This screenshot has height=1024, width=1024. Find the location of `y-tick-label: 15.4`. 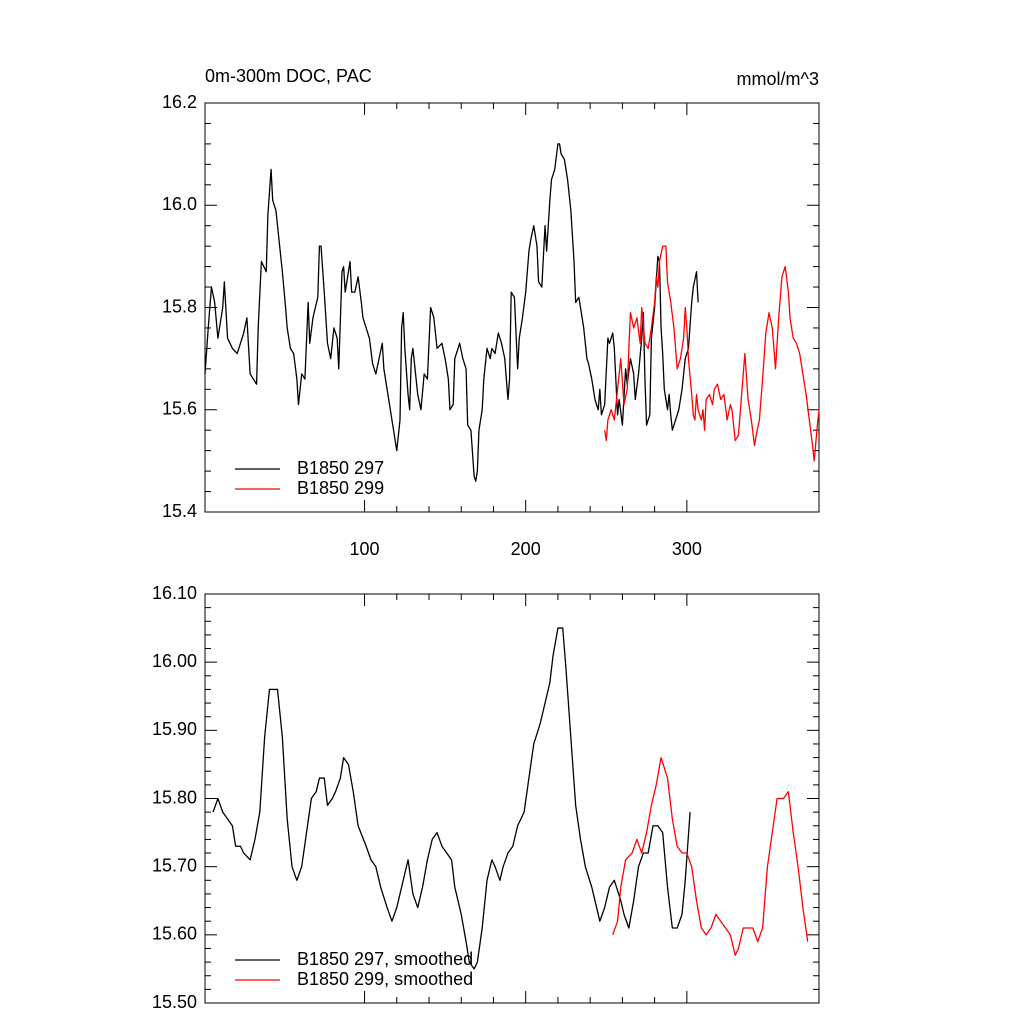

y-tick-label: 15.4 is located at coordinates (179, 511).